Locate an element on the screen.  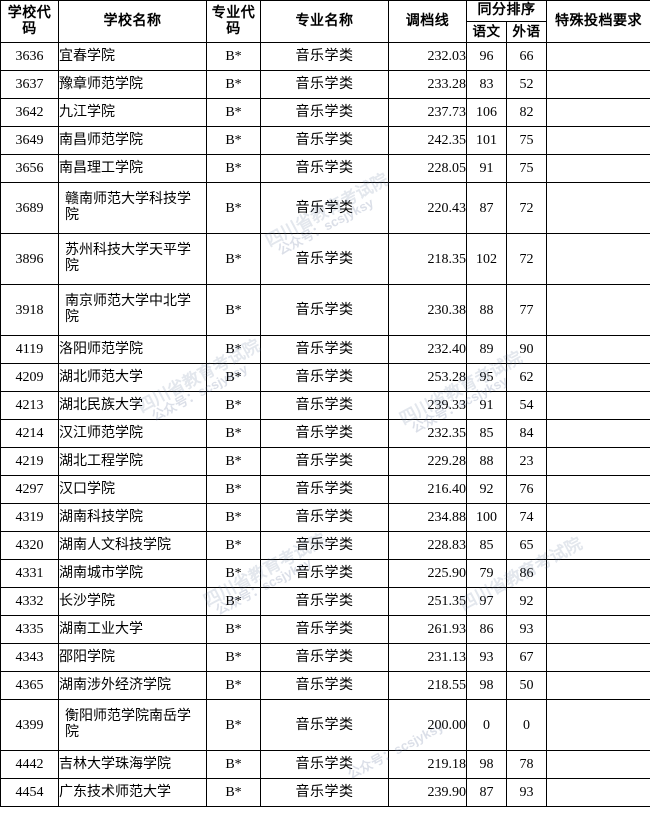
table-row: 3689 赣南师范大学科技学院 B* 音乐学类 220.43 87 72 is located at coordinates (325, 208).